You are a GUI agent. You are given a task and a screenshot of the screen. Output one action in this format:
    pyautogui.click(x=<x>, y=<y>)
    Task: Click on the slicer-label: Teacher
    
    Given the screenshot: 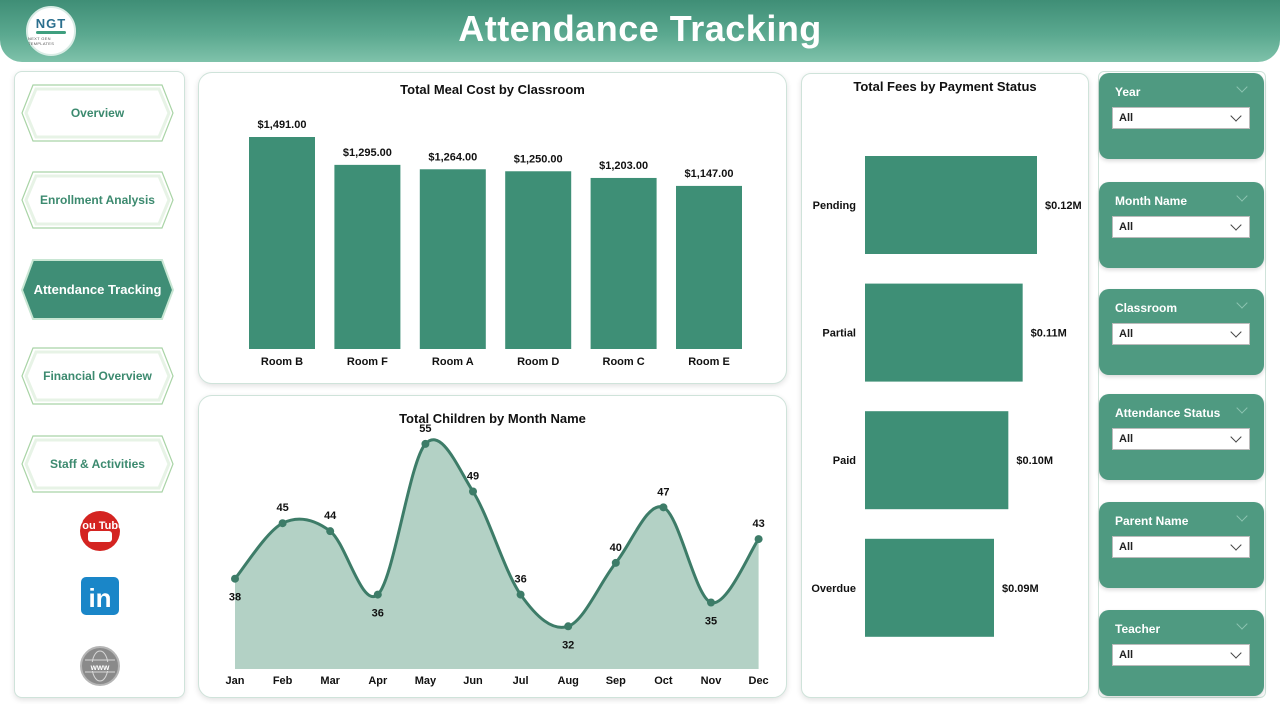 What is the action you would take?
    pyautogui.click(x=1138, y=629)
    